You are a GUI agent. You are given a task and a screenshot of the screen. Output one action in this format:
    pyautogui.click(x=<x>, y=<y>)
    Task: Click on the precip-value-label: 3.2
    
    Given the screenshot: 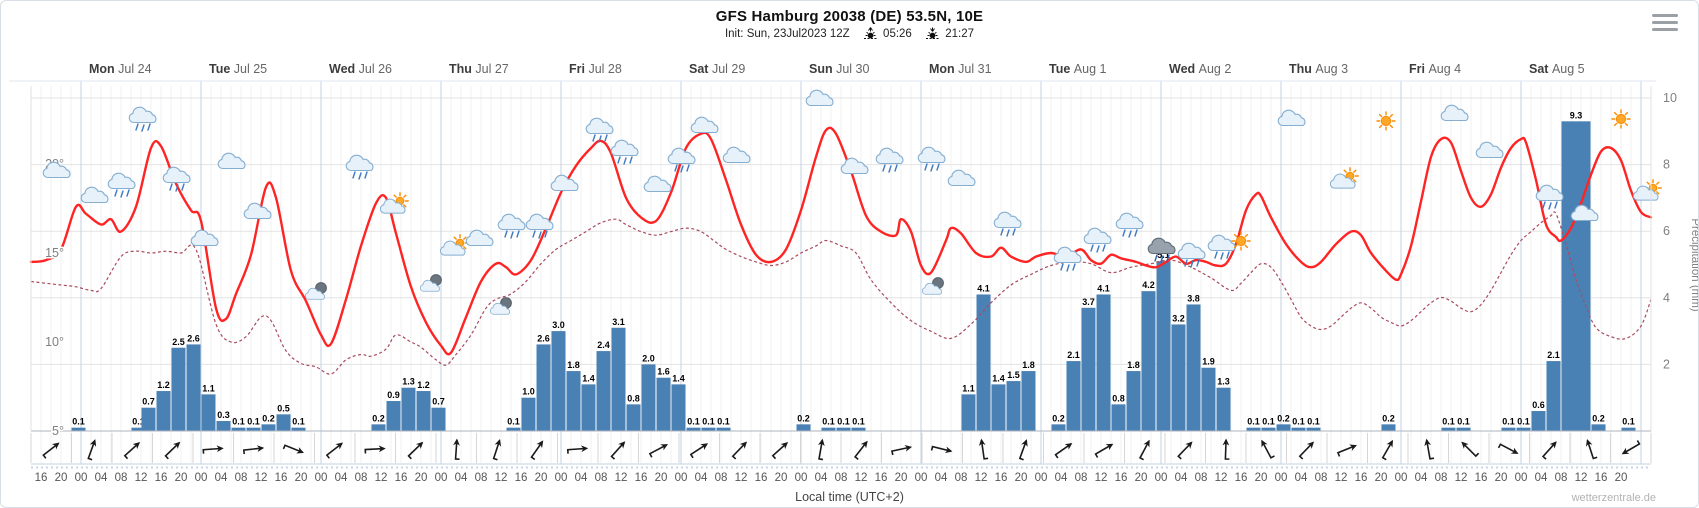 What is the action you would take?
    pyautogui.click(x=1178, y=318)
    